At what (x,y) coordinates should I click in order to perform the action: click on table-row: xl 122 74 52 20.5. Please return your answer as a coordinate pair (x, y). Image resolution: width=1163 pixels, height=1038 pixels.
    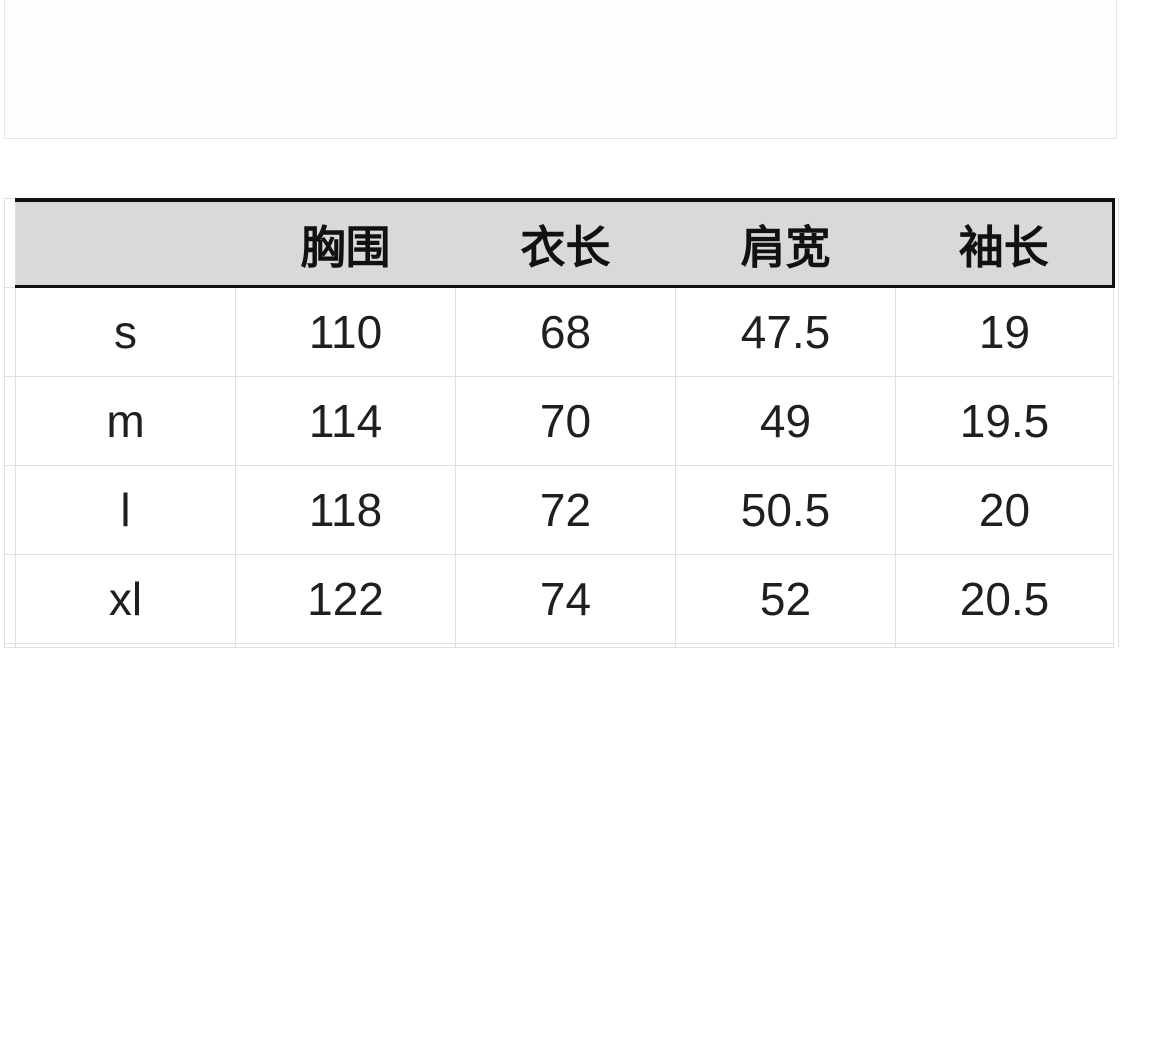
    Looking at the image, I should click on (564, 599).